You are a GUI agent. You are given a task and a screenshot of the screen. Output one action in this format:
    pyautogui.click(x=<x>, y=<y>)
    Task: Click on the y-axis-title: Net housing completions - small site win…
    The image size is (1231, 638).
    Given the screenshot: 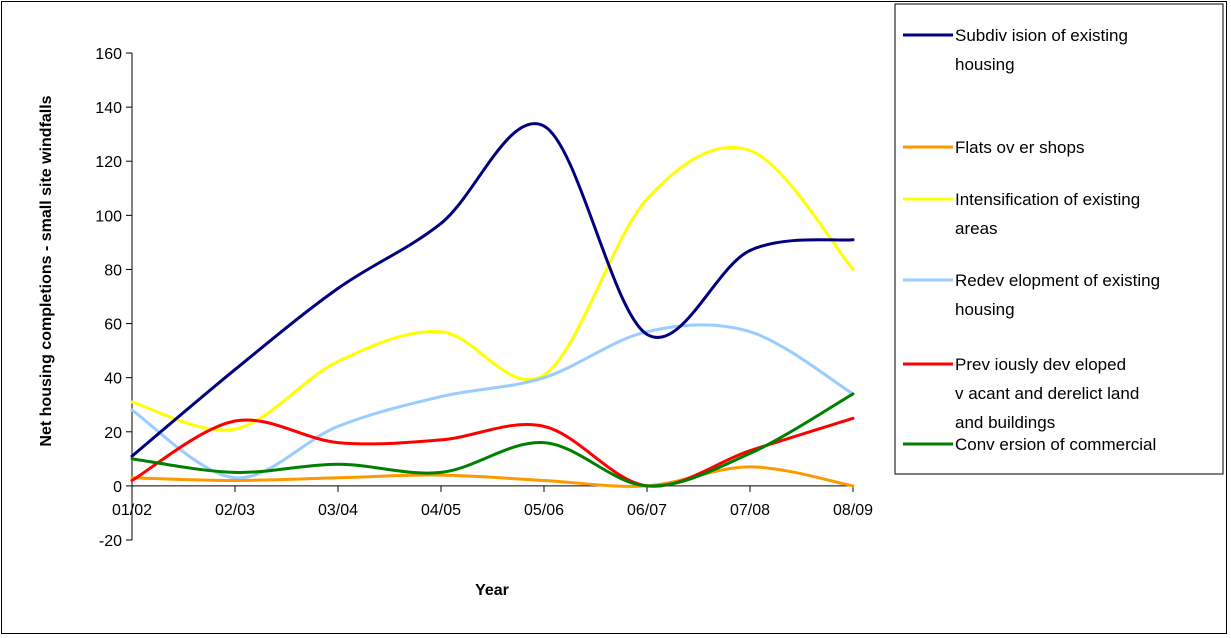 What is the action you would take?
    pyautogui.click(x=46, y=270)
    